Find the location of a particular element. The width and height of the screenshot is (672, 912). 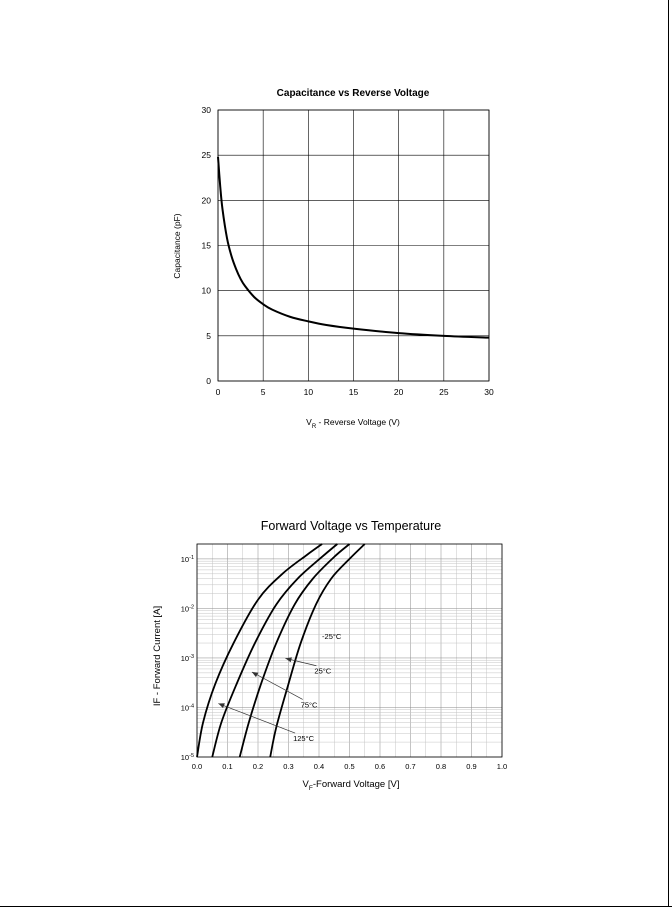

chart2-y-tick-exponent: -3 is located at coordinates (191, 657).